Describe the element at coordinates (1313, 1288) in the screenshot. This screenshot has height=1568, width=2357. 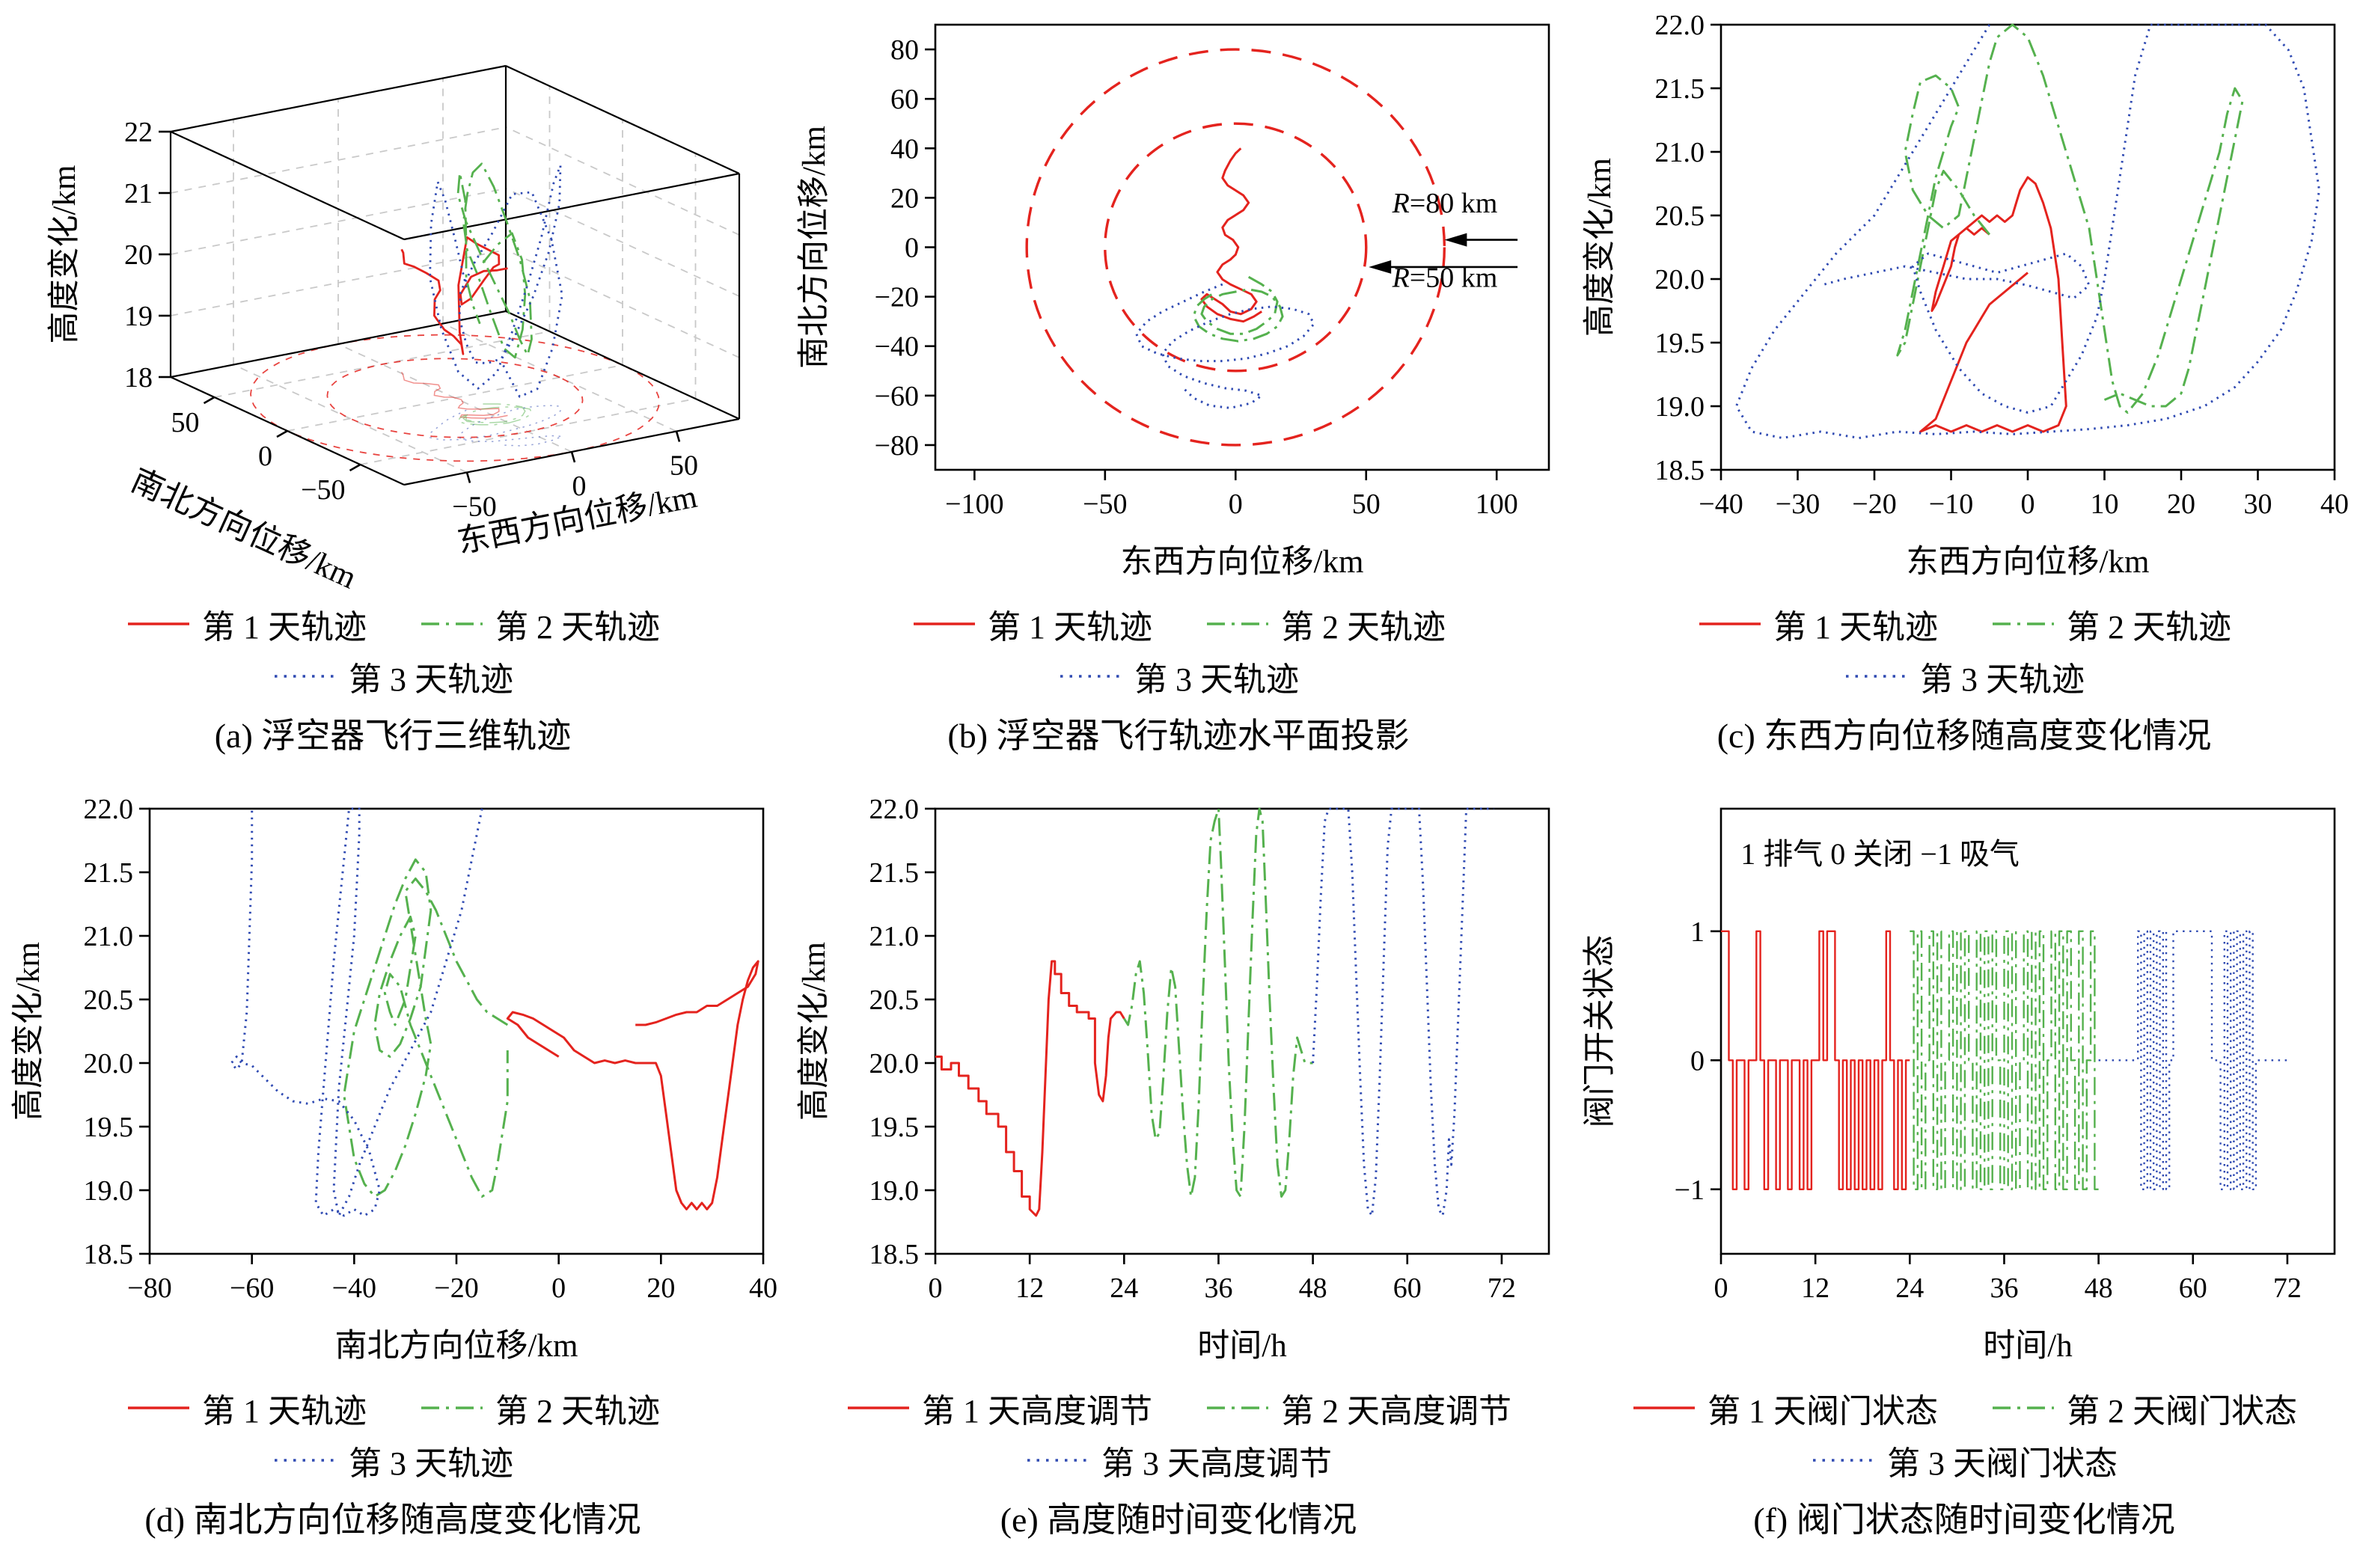
I see `svg-text: 48` at that location.